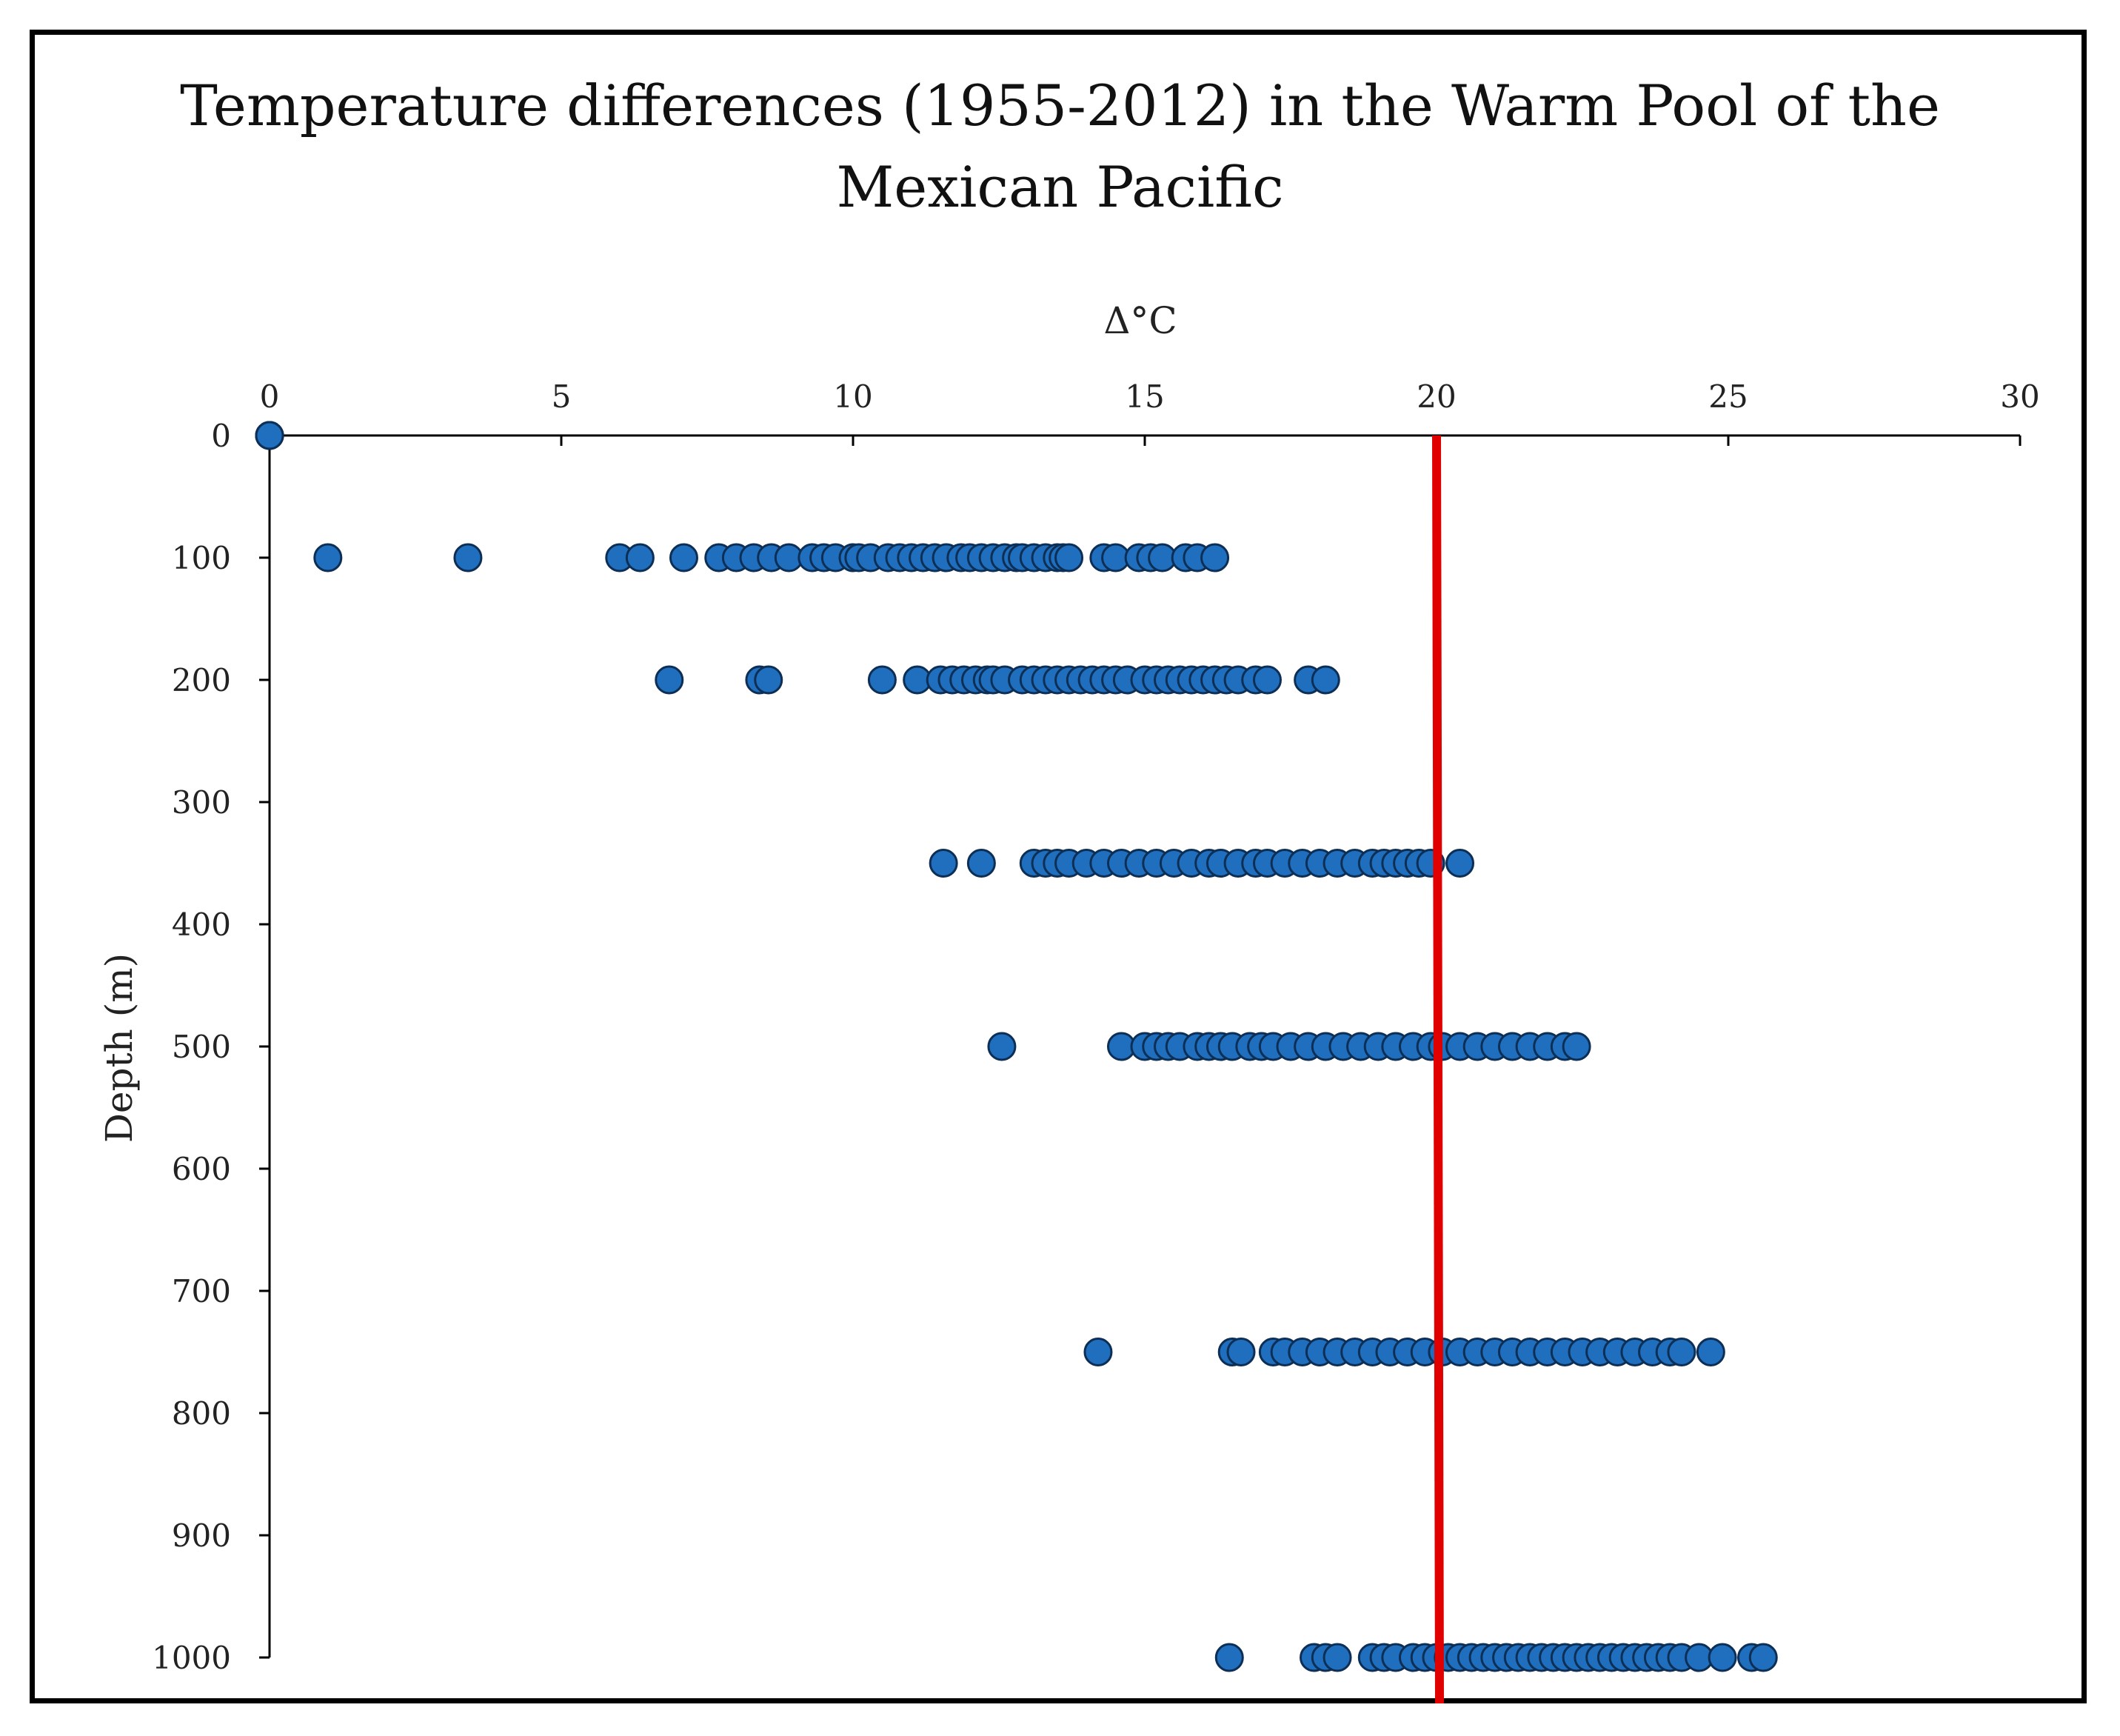 The height and width of the screenshot is (1736, 2120). Describe the element at coordinates (201, 1291) in the screenshot. I see `y-tick-label: 700` at that location.